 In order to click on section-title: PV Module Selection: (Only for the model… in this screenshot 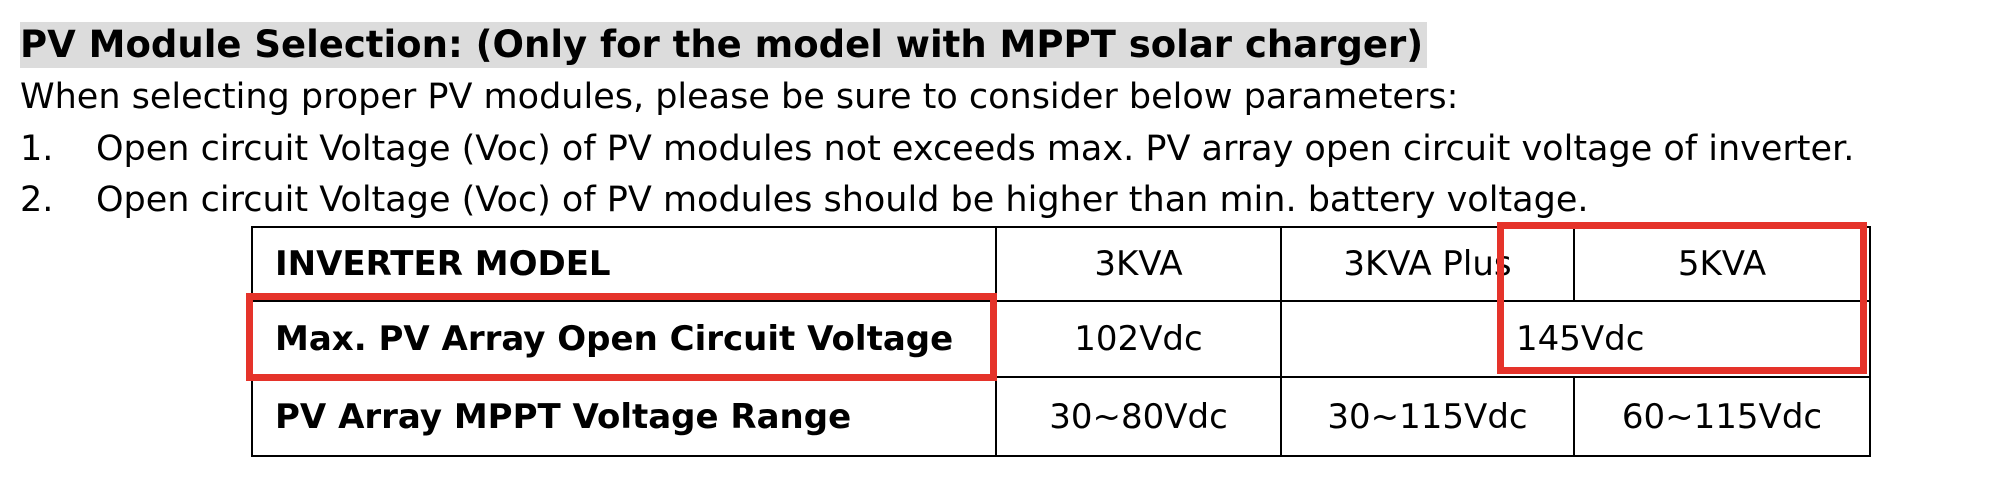, I will do `click(724, 45)`.